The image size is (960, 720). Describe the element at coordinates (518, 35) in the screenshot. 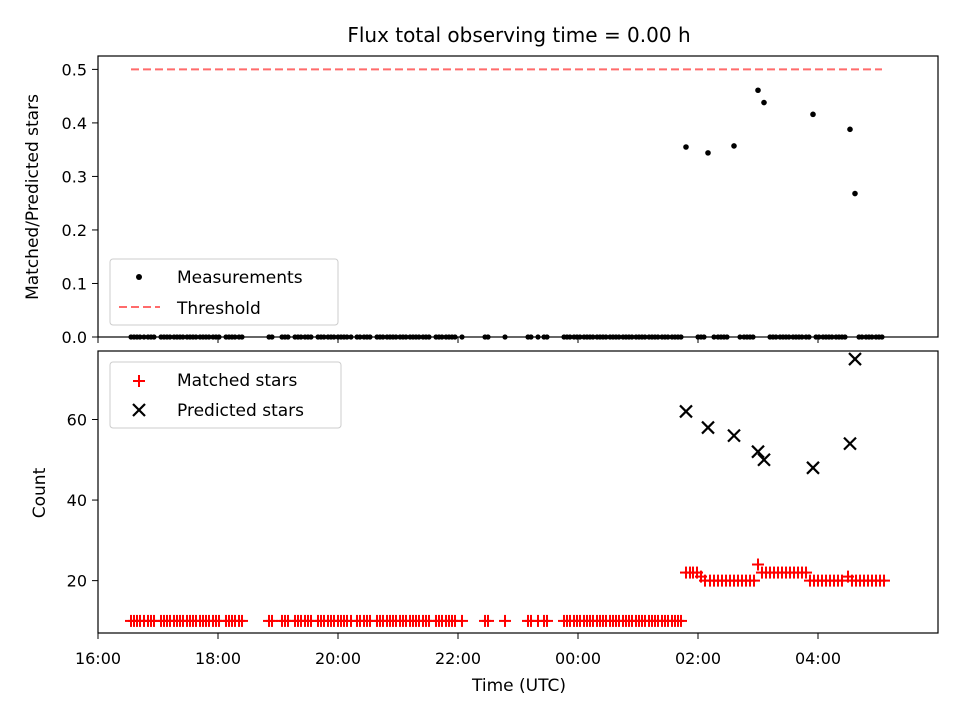

I see `chart-title: Flux total observing time = 0.00 h` at that location.